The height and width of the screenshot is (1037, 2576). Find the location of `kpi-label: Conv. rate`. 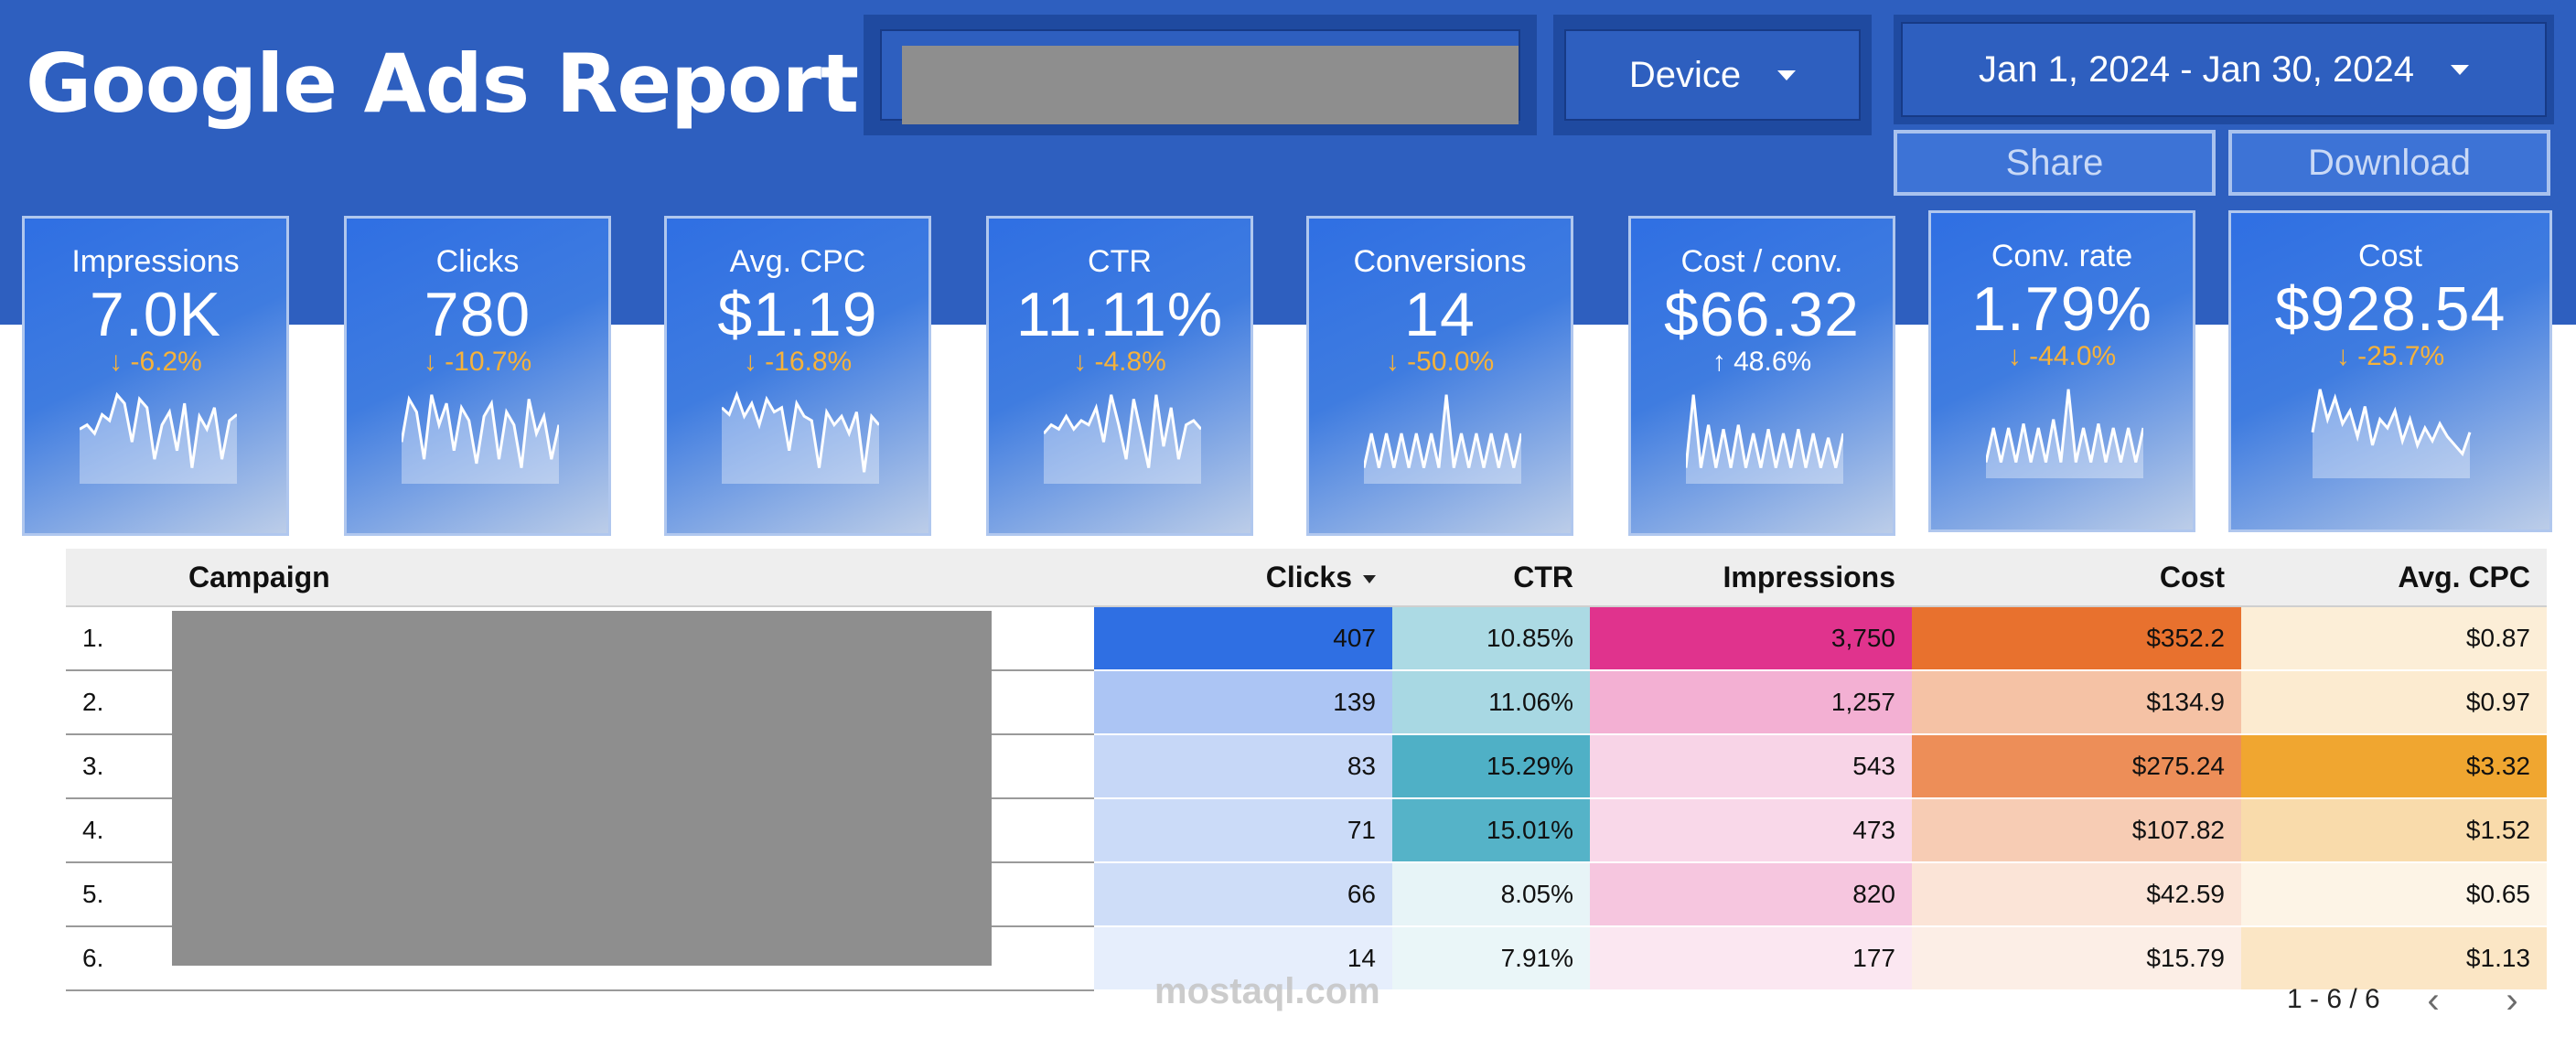

kpi-label: Conv. rate is located at coordinates (2062, 256).